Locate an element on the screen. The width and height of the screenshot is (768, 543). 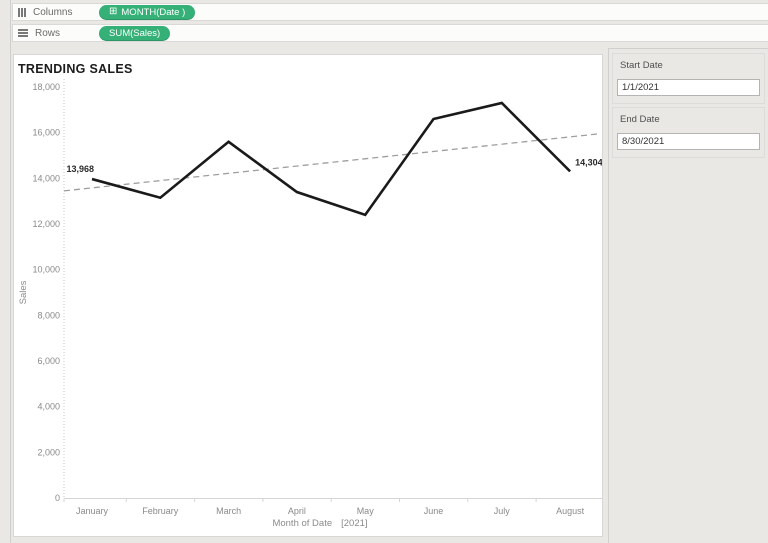
month-date-pill: ⊞ MONTH(Date ) is located at coordinates (147, 12).